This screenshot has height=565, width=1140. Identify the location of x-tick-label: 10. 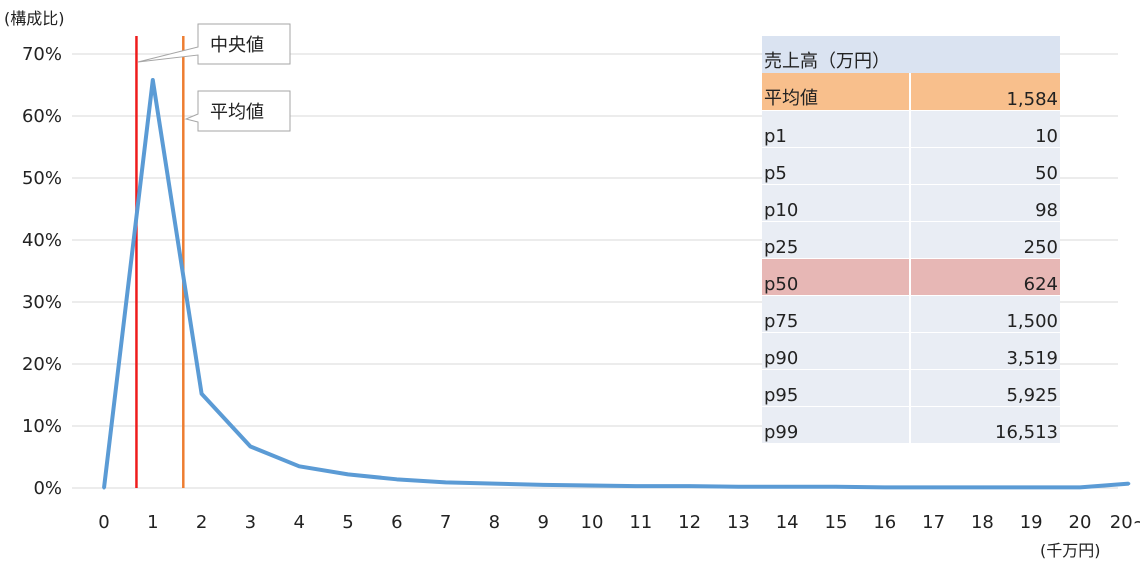
(592, 522).